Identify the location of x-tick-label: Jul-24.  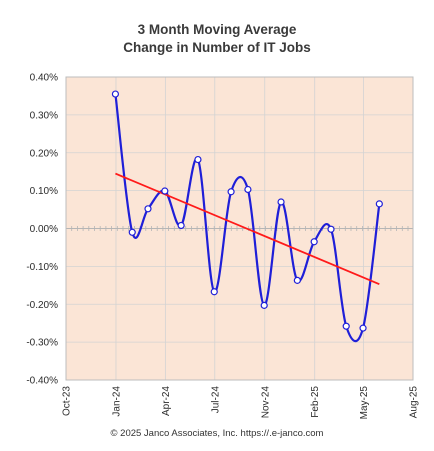
(215, 400).